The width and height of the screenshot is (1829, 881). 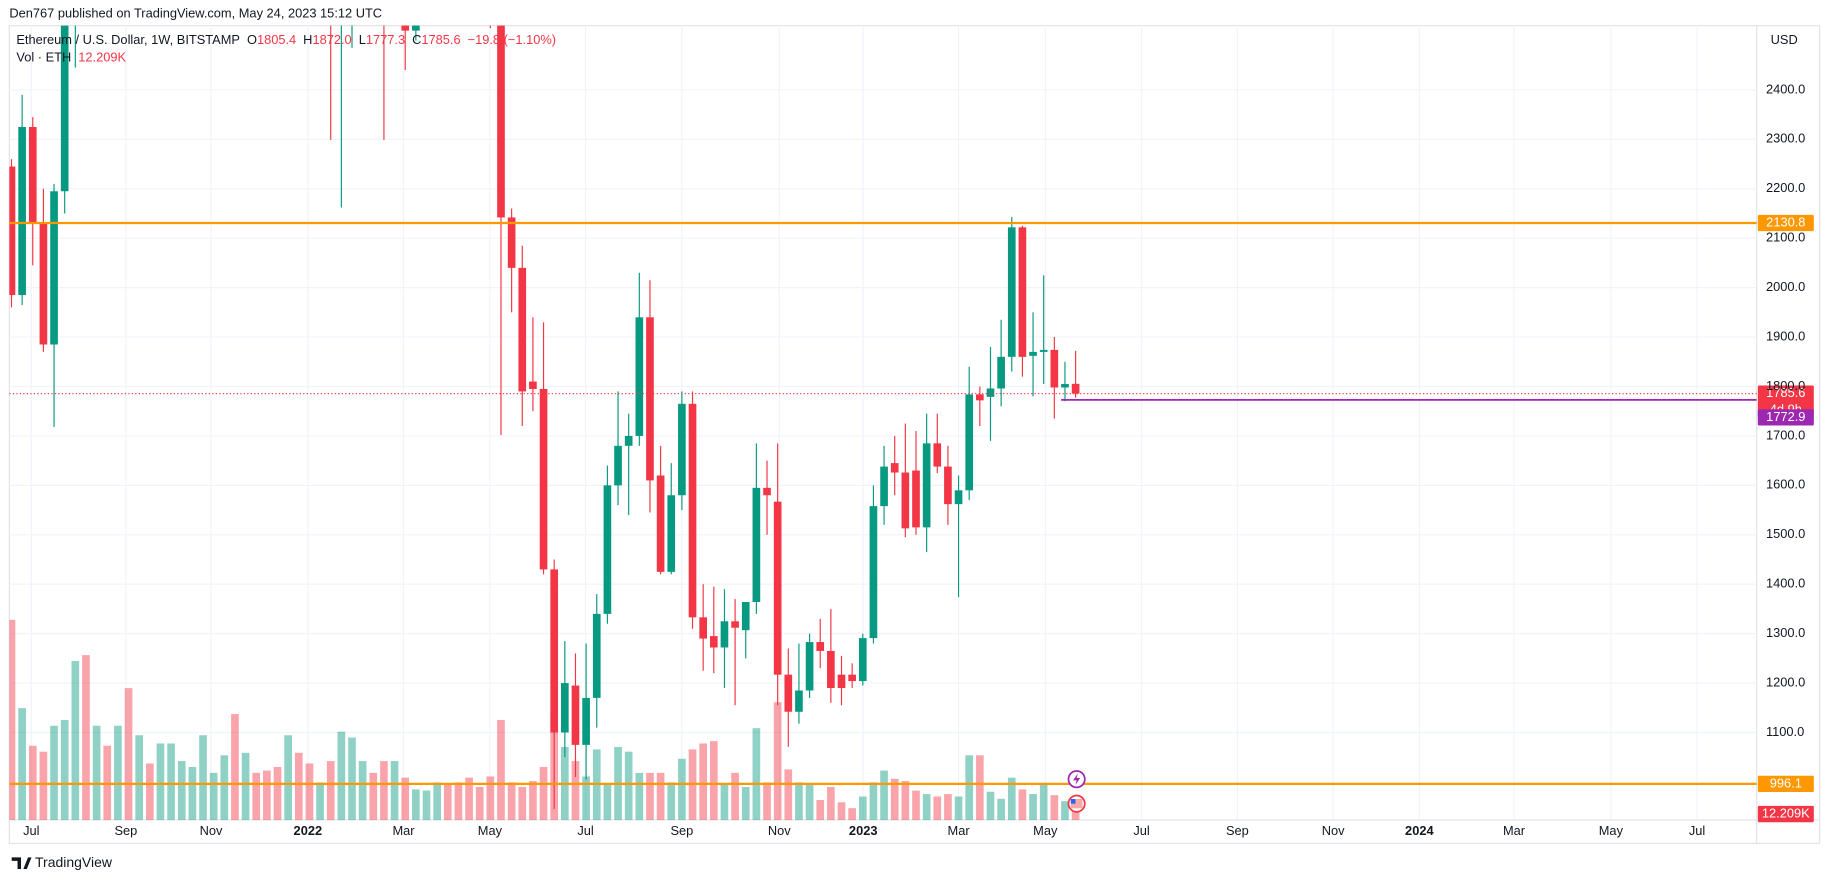 What do you see at coordinates (308, 830) in the screenshot?
I see `x-tick-label: 2022` at bounding box center [308, 830].